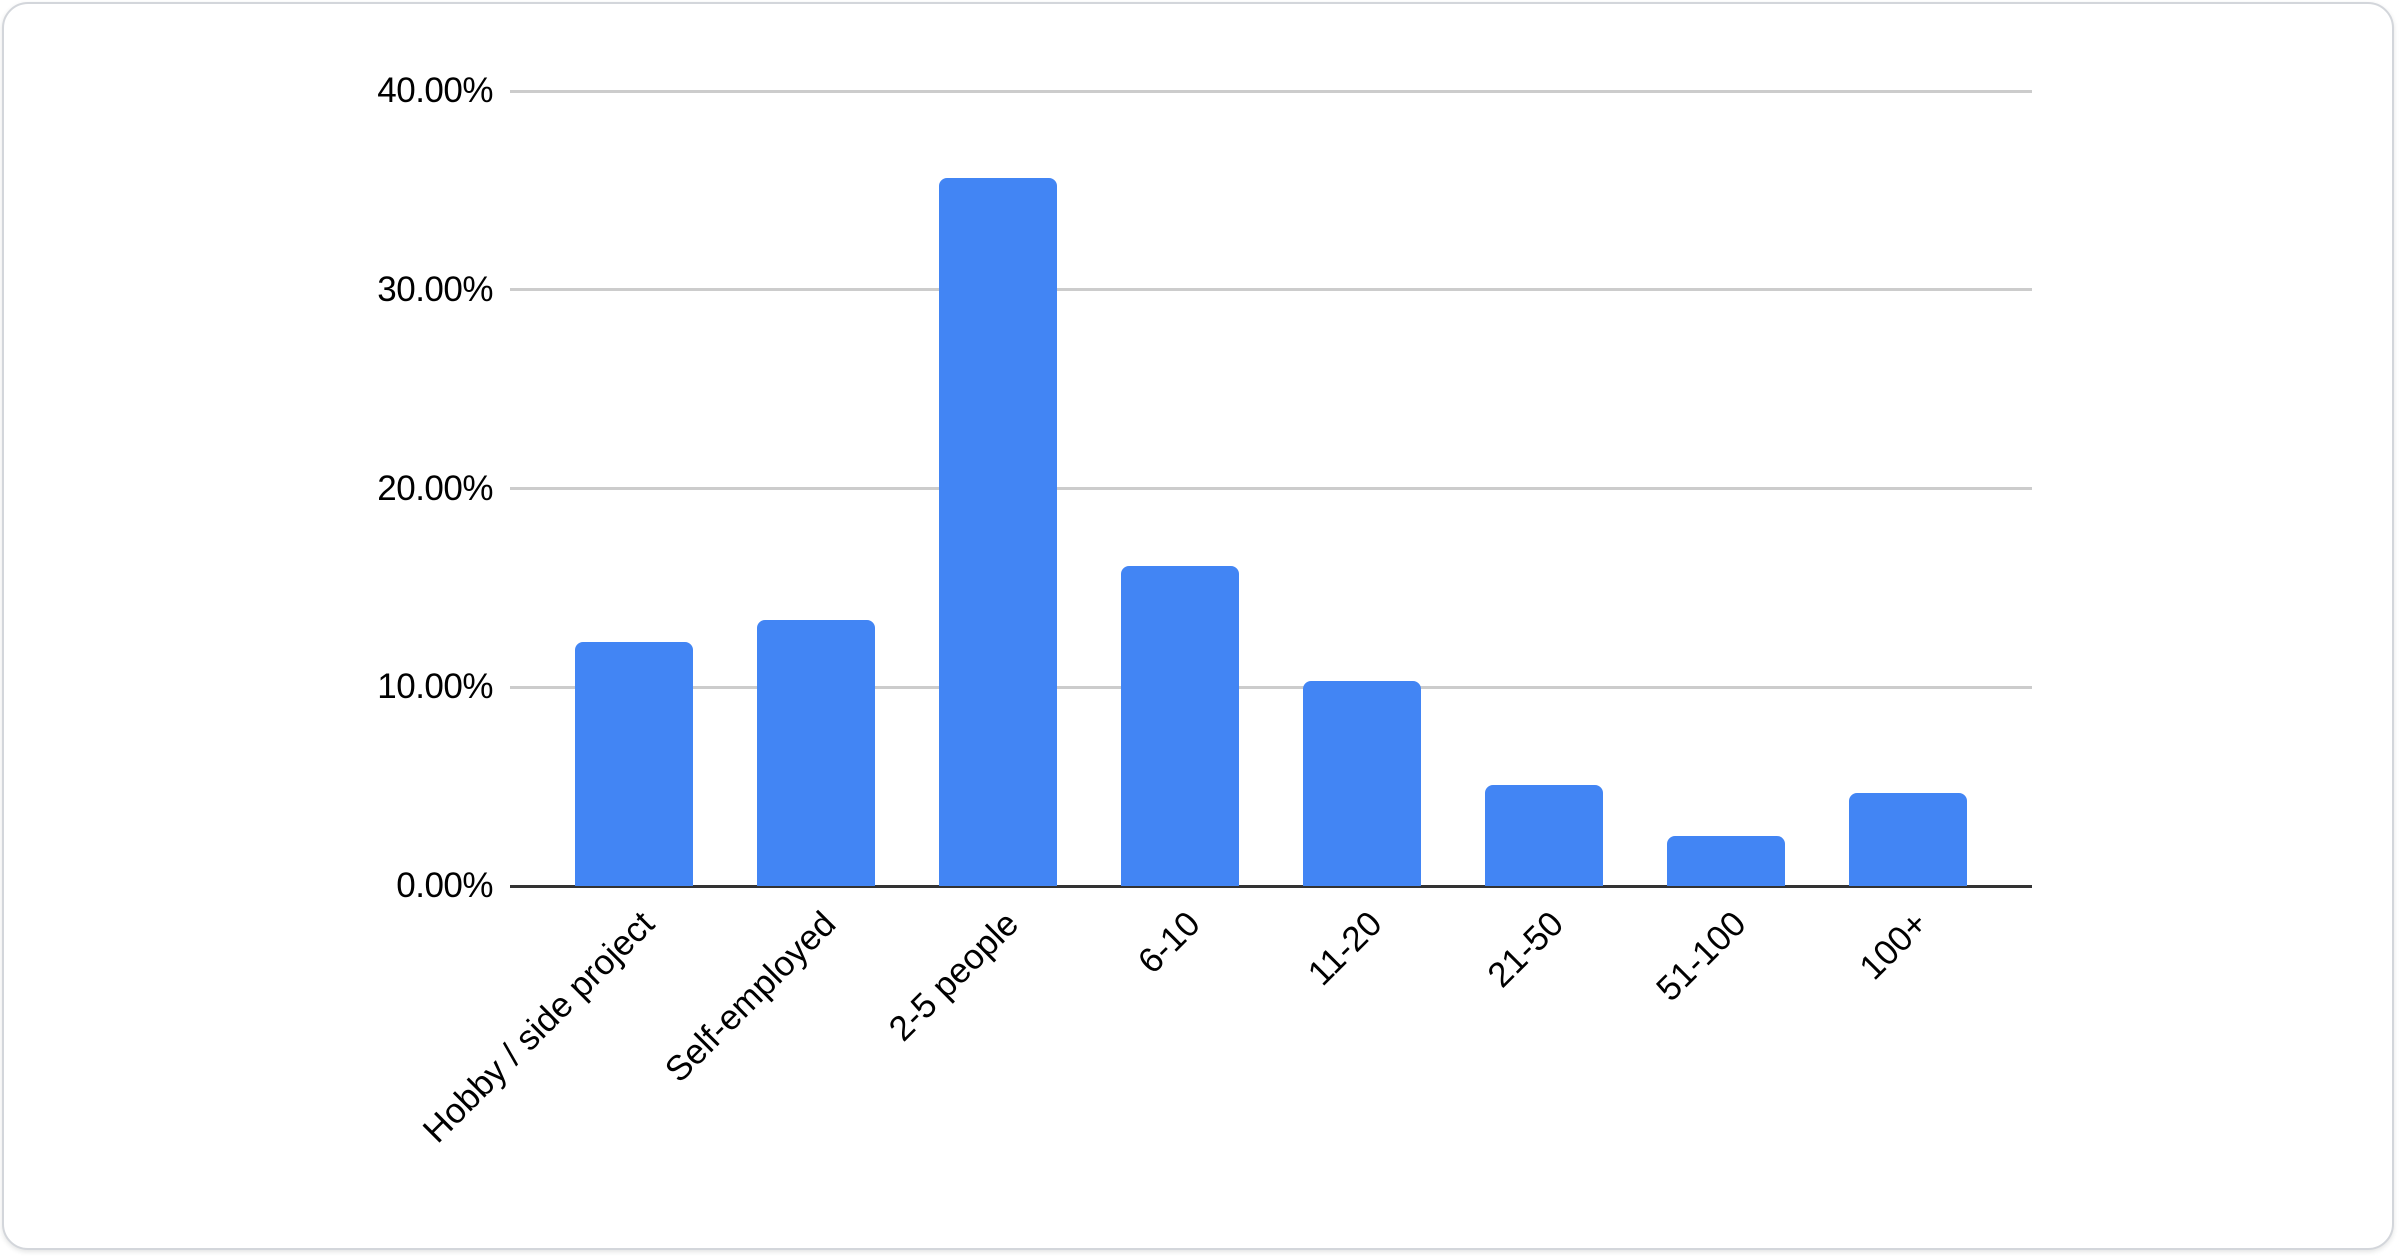 Image resolution: width=2400 pixels, height=1256 pixels. What do you see at coordinates (1544, 543) in the screenshot?
I see `bar-slot: 21-50` at bounding box center [1544, 543].